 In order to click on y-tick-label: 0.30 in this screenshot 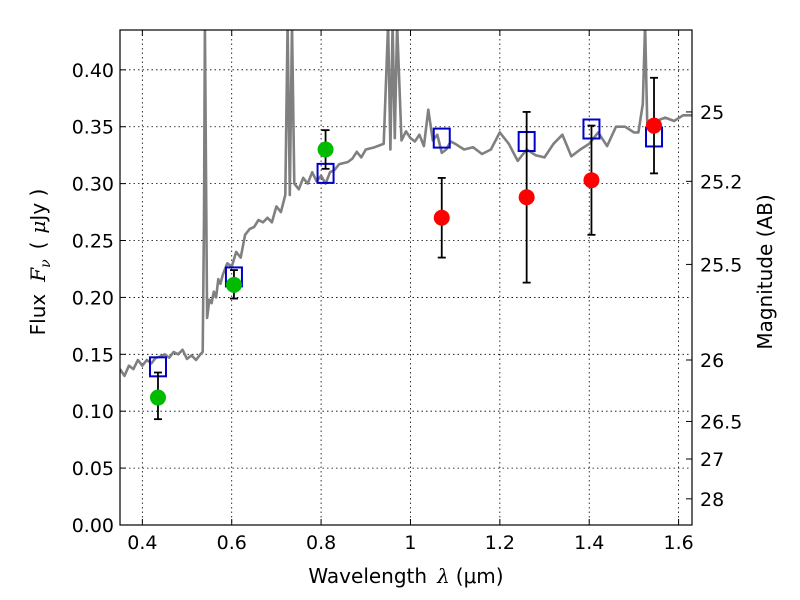, I will do `click(93, 185)`.